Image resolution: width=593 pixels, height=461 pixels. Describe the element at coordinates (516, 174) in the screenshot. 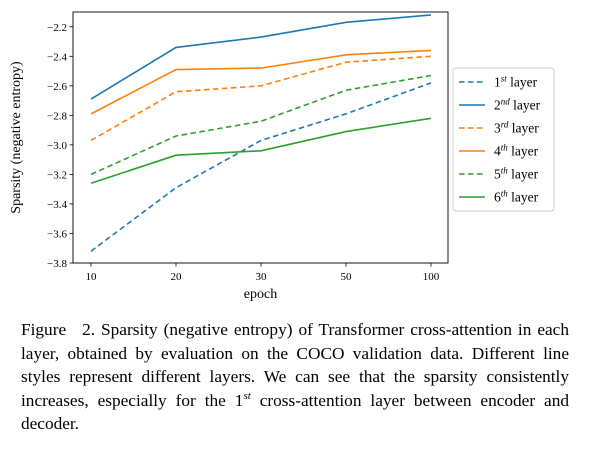

I see `legend-entry-5: 5th layer` at that location.